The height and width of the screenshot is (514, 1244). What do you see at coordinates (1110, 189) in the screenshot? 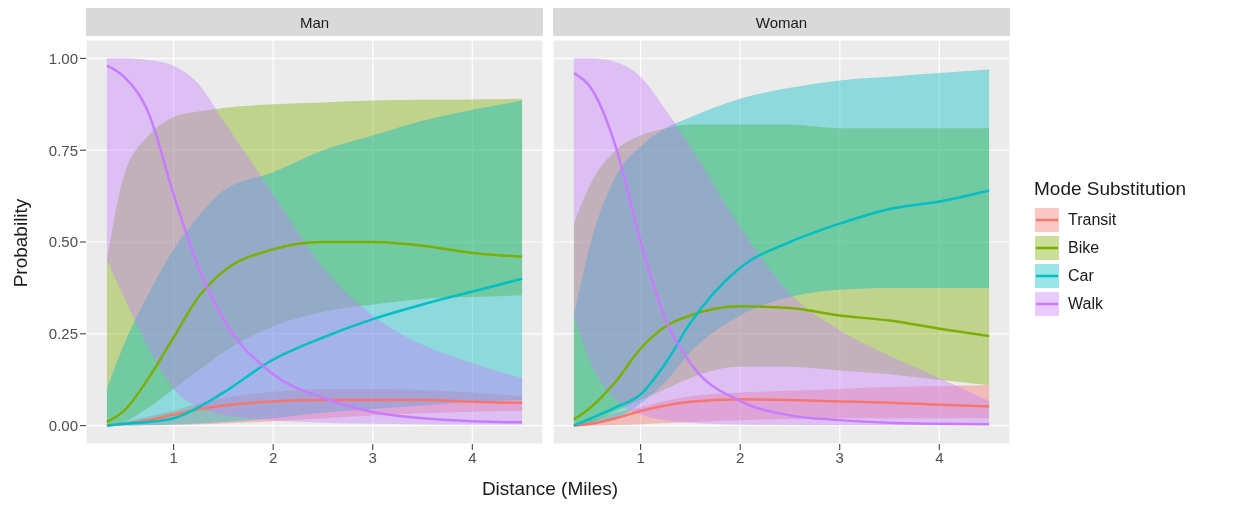
I see `legend-title: Mode Substitution` at bounding box center [1110, 189].